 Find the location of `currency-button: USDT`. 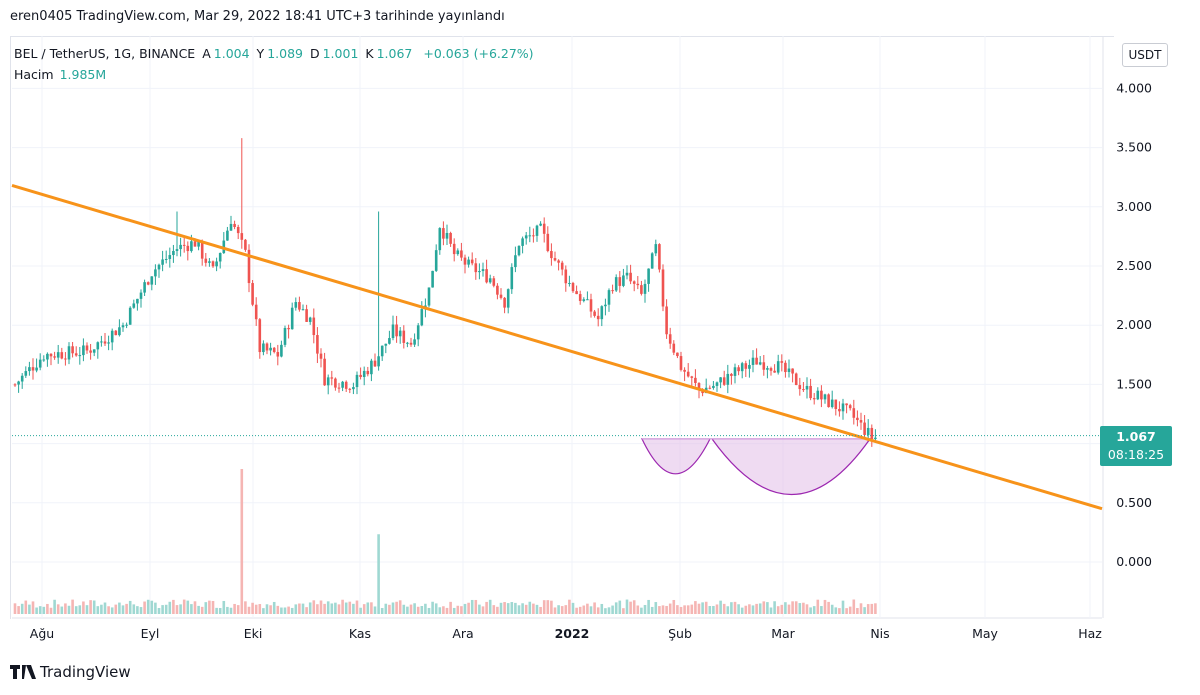

currency-button: USDT is located at coordinates (1145, 55).